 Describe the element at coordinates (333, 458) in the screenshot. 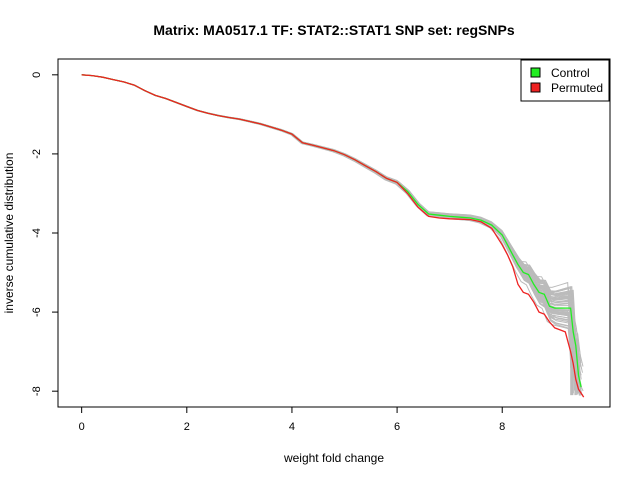

I see `x-axis-label: weight fold change` at that location.